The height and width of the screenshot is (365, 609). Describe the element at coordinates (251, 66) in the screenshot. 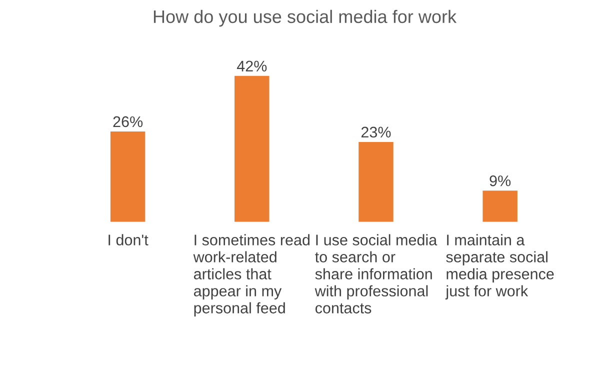

I see `data-label: 42%` at that location.